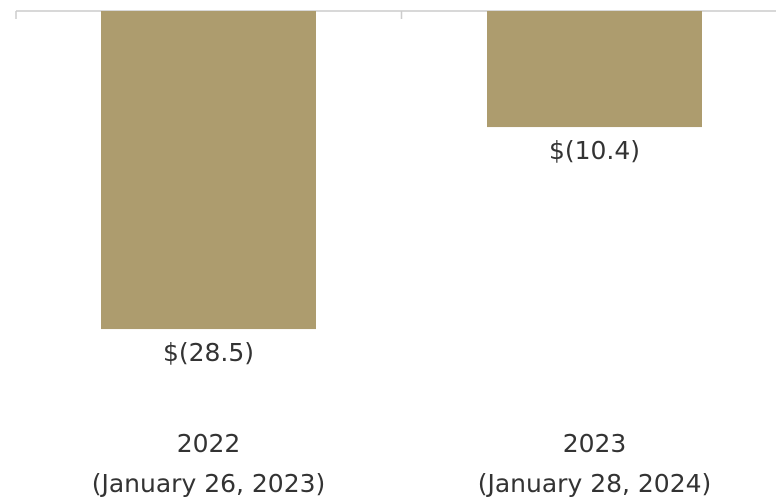 The height and width of the screenshot is (500, 776). Describe the element at coordinates (594, 150) in the screenshot. I see `value-label: $(10.4)` at that location.